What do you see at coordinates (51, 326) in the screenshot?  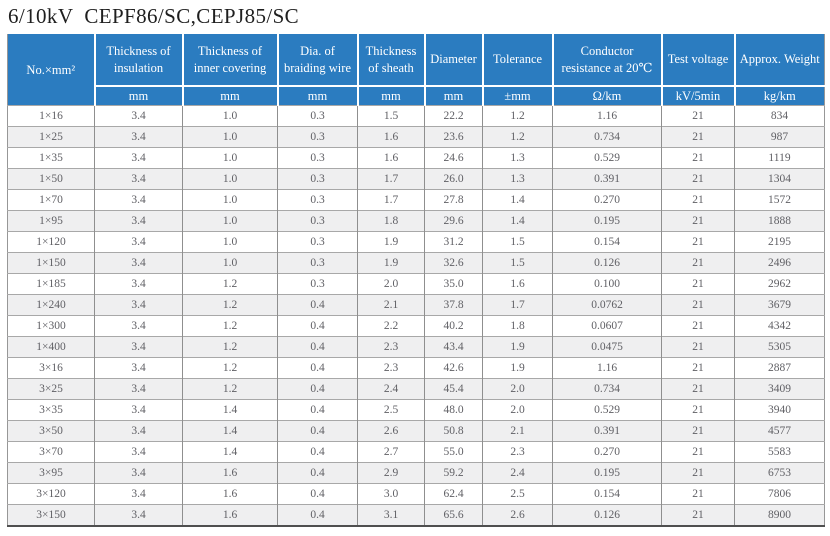 I see `row-label-cell: 1×300` at bounding box center [51, 326].